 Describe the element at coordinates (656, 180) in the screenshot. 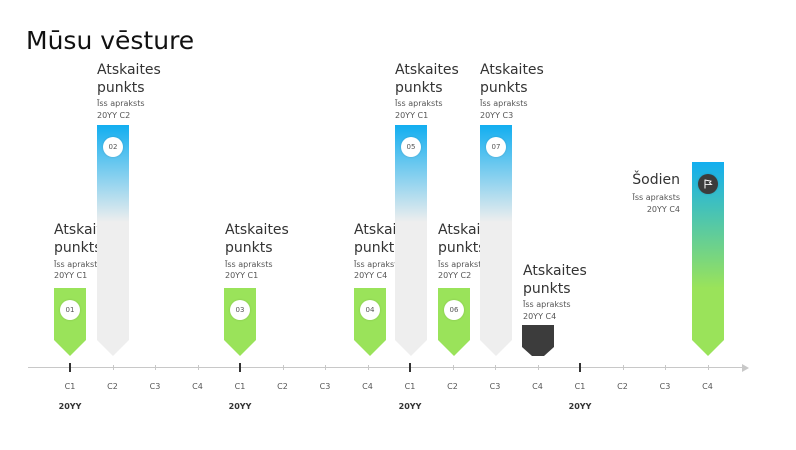

I see `milestone-title: Šodien` at that location.